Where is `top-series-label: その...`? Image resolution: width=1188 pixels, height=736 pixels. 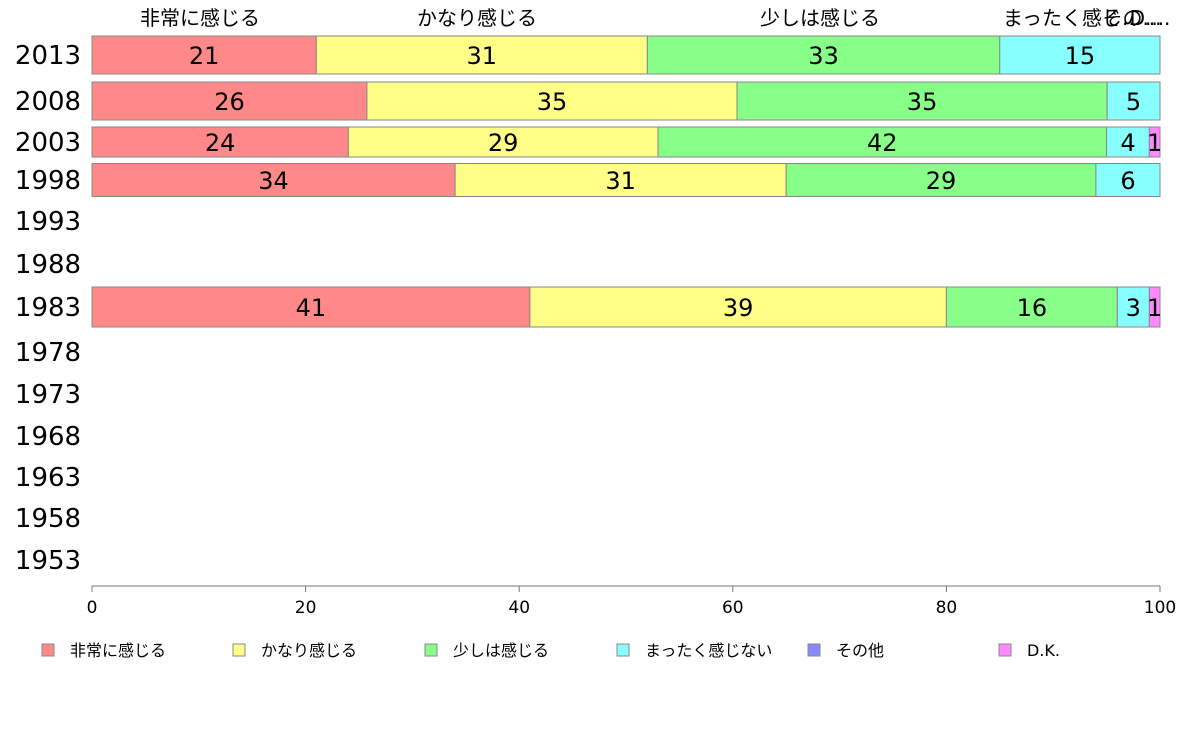
top-series-label: その... is located at coordinates (1131, 18).